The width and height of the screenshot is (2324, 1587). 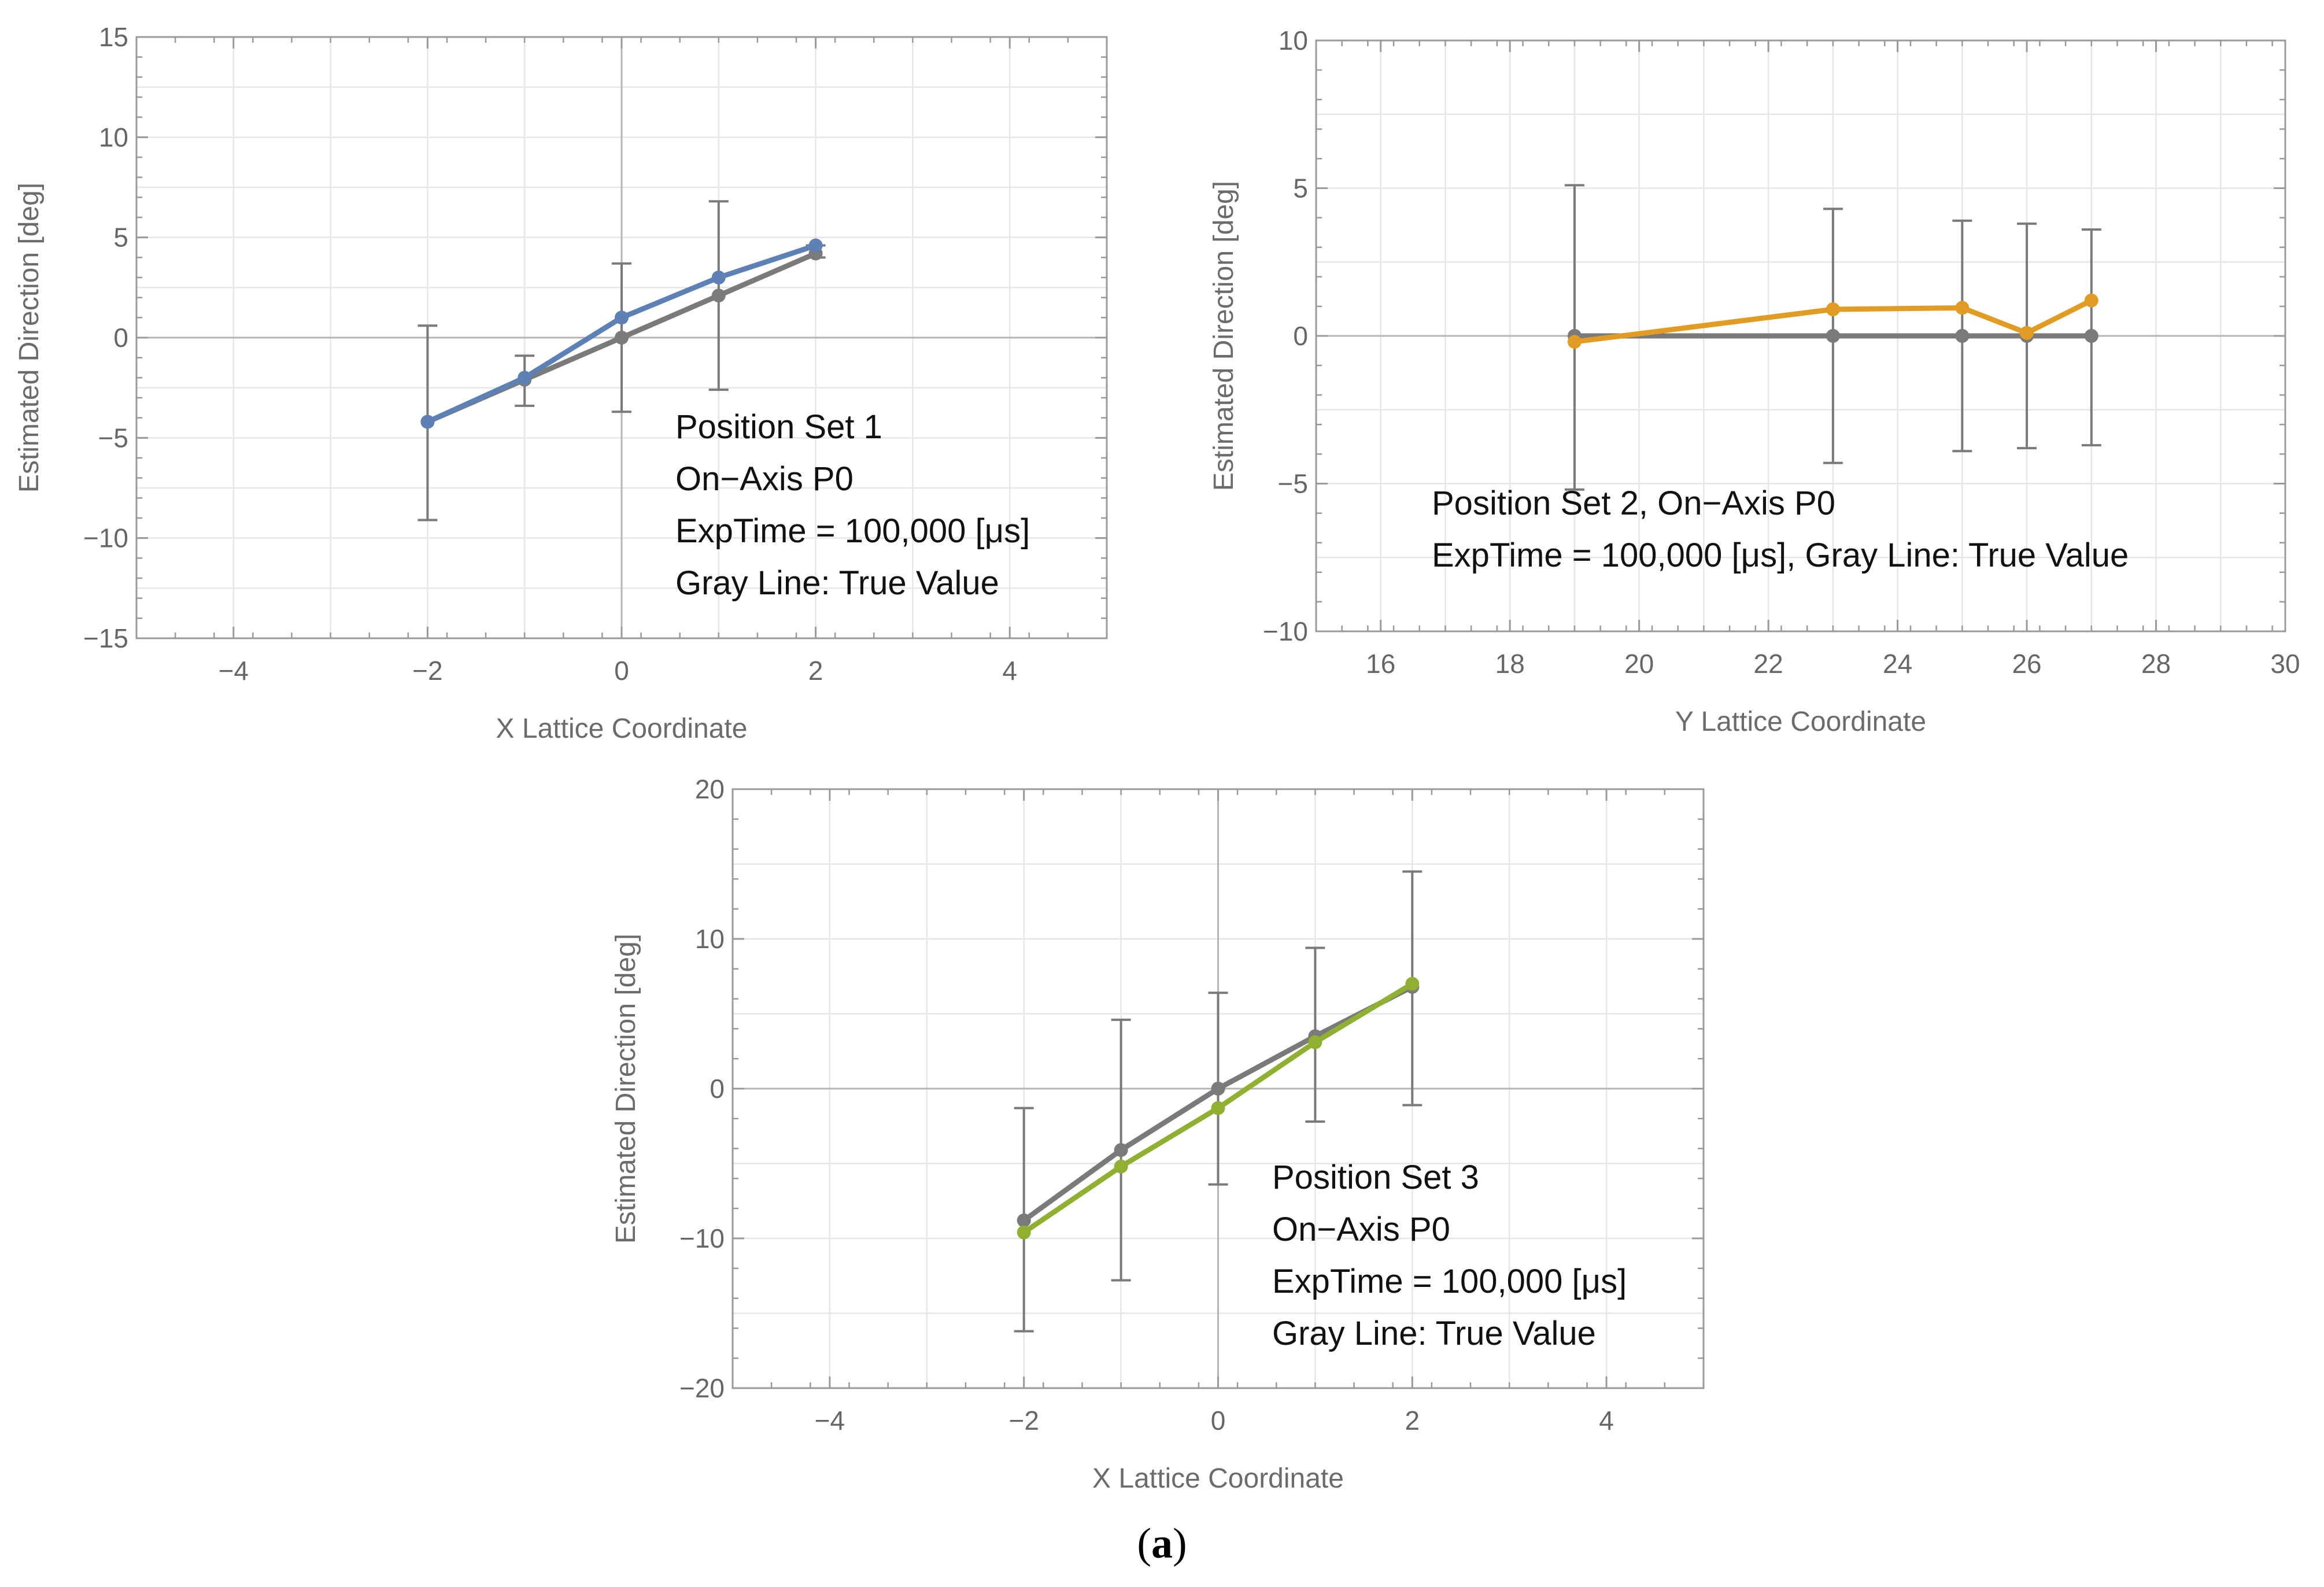 I want to click on annotation-line: Position Set 3, so click(x=1375, y=1177).